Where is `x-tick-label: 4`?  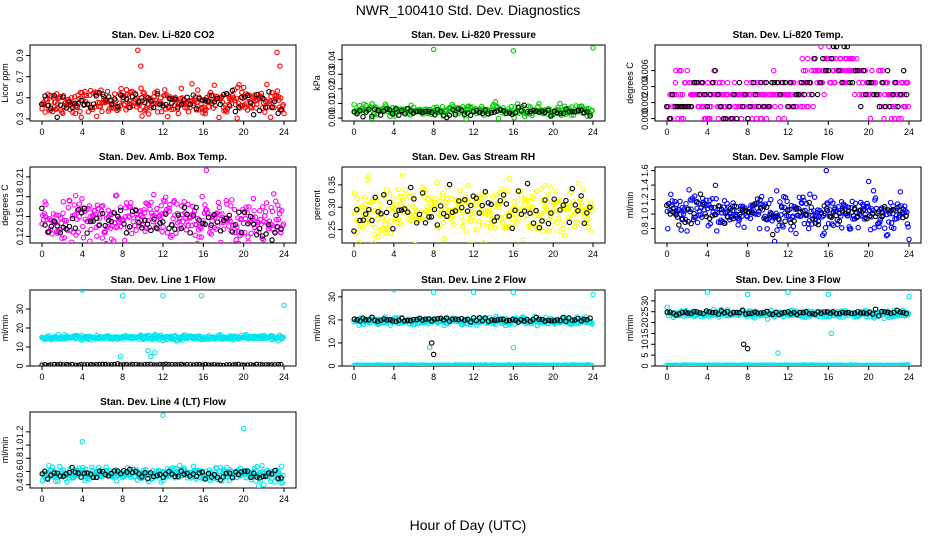 x-tick-label: 4 is located at coordinates (707, 377).